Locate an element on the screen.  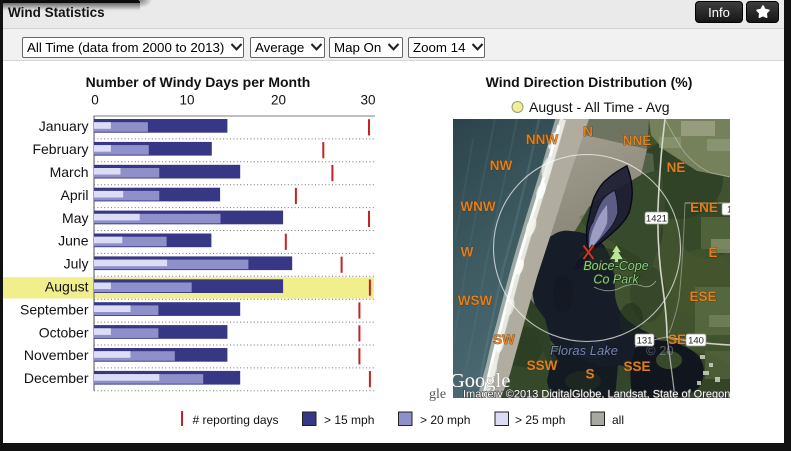
svg-text: SSE is located at coordinates (636, 366).